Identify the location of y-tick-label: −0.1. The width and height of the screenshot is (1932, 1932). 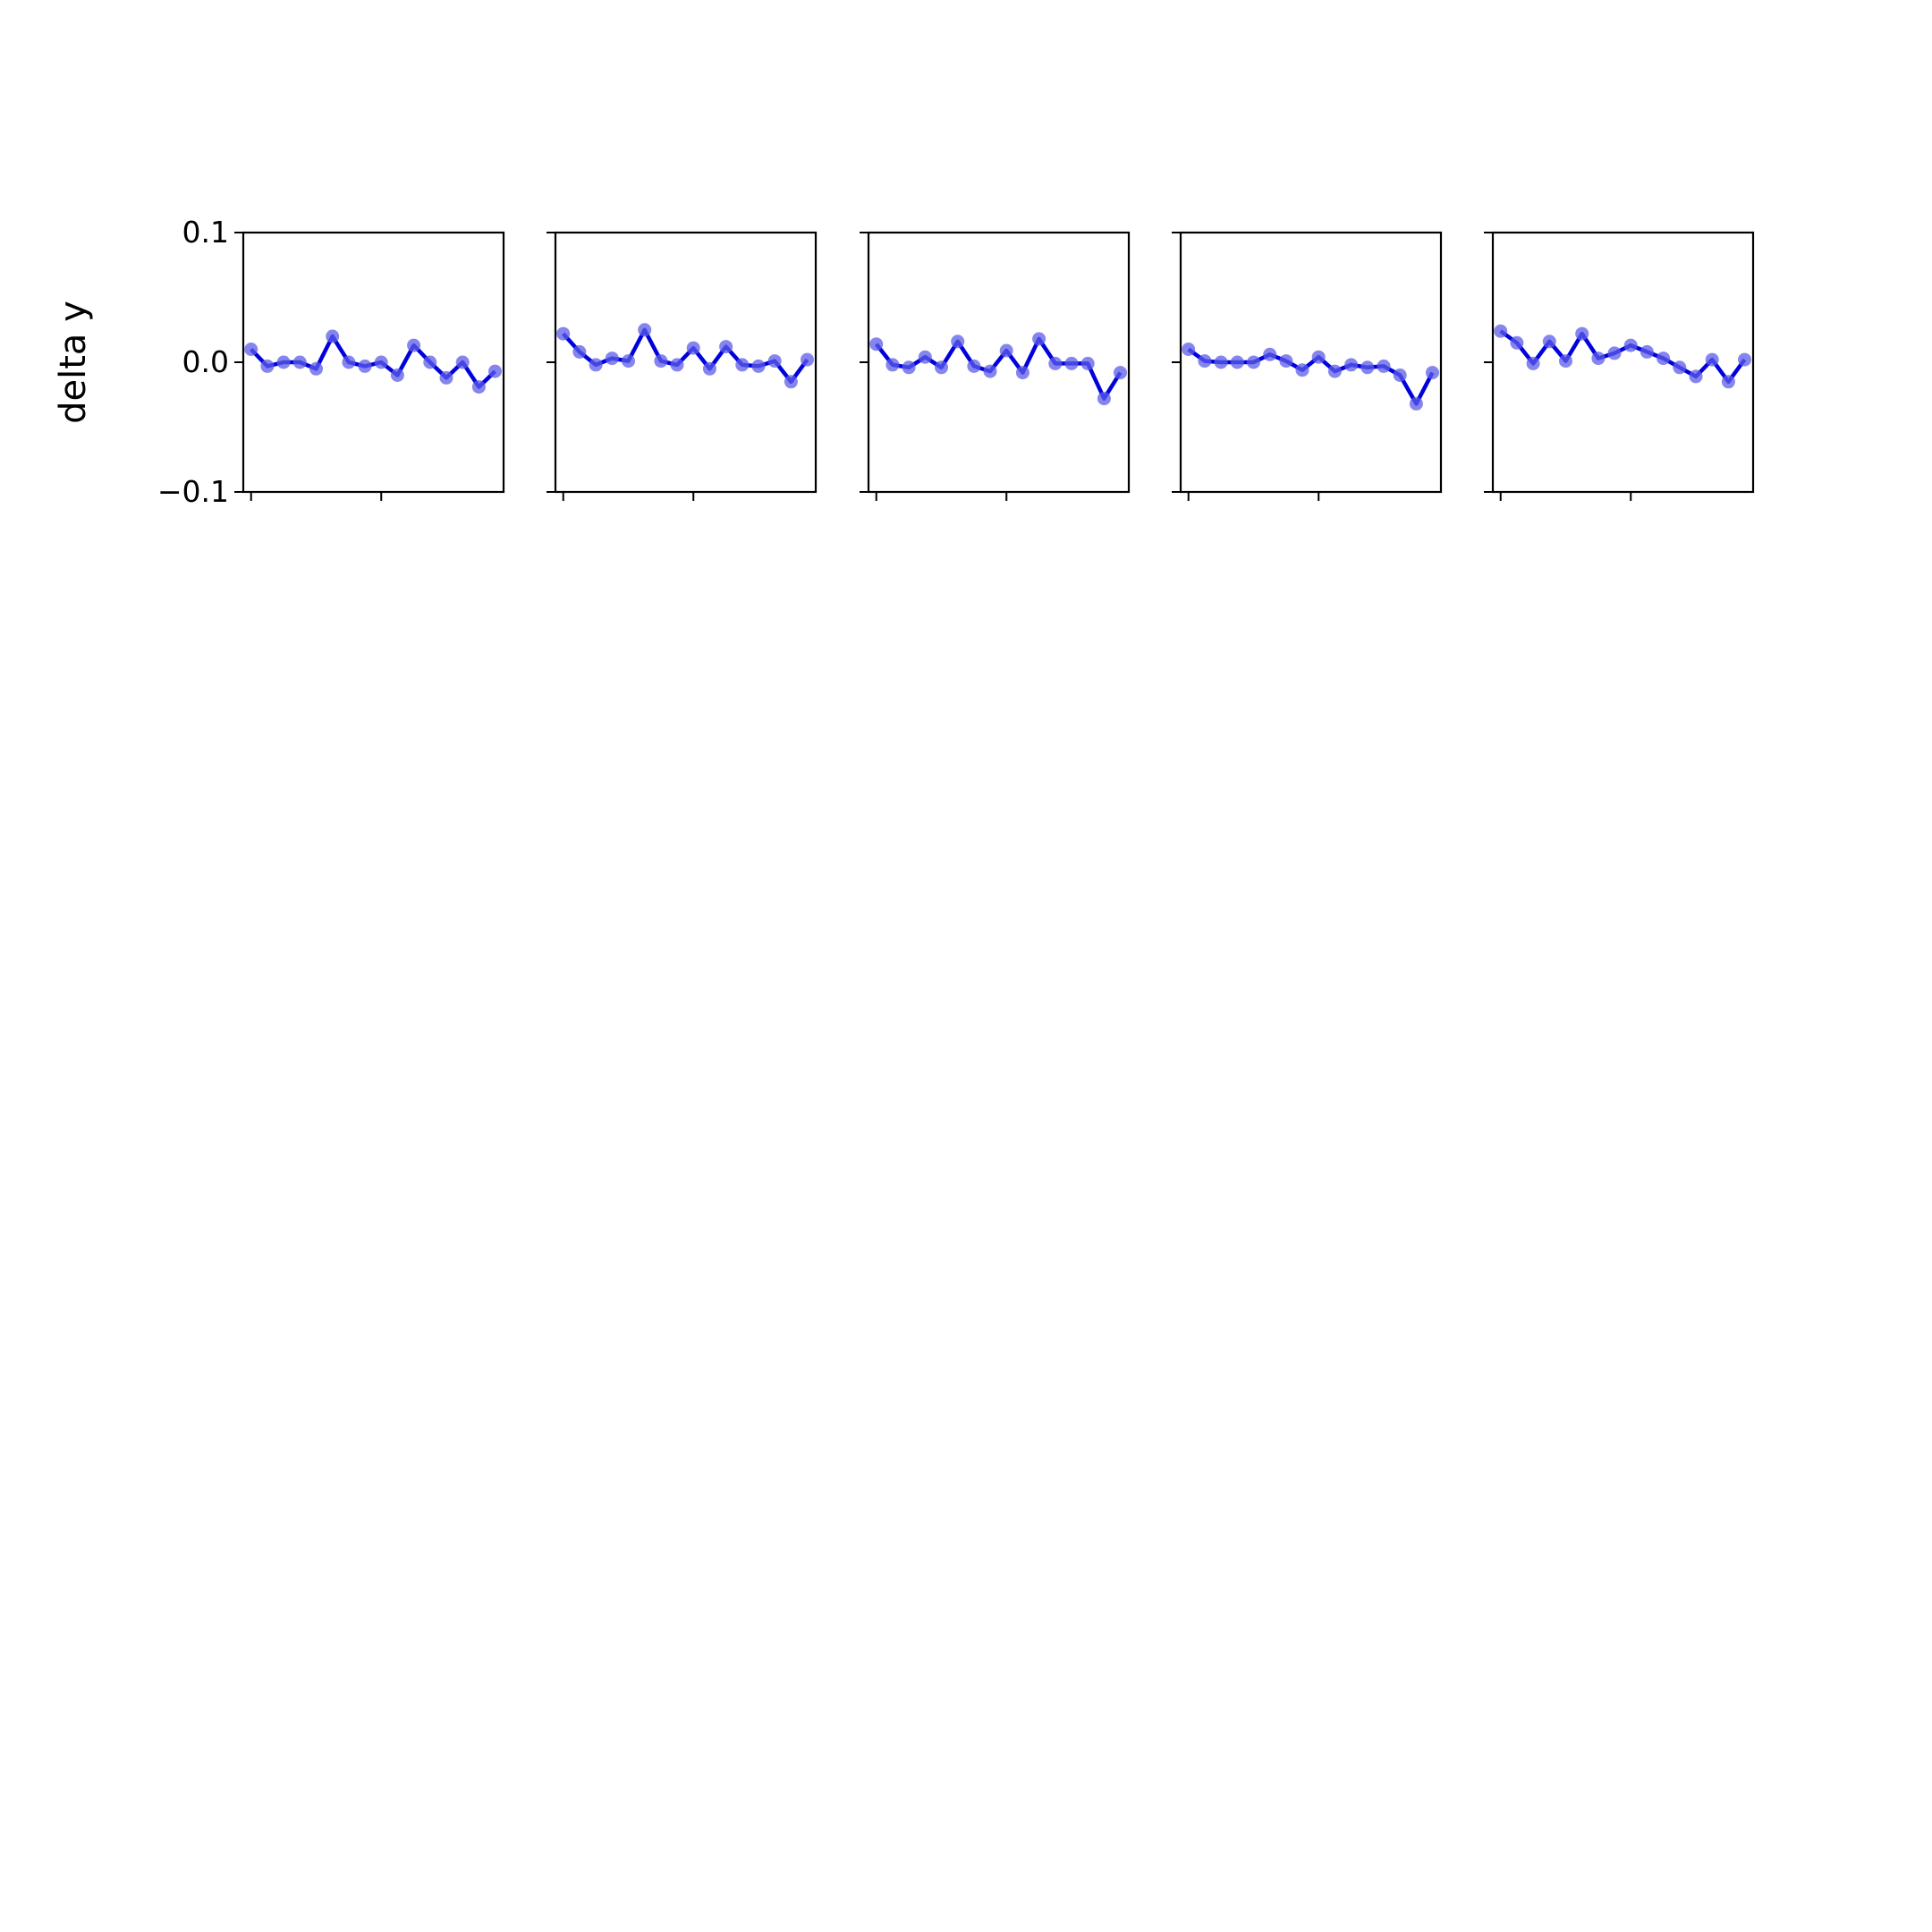
(193, 491).